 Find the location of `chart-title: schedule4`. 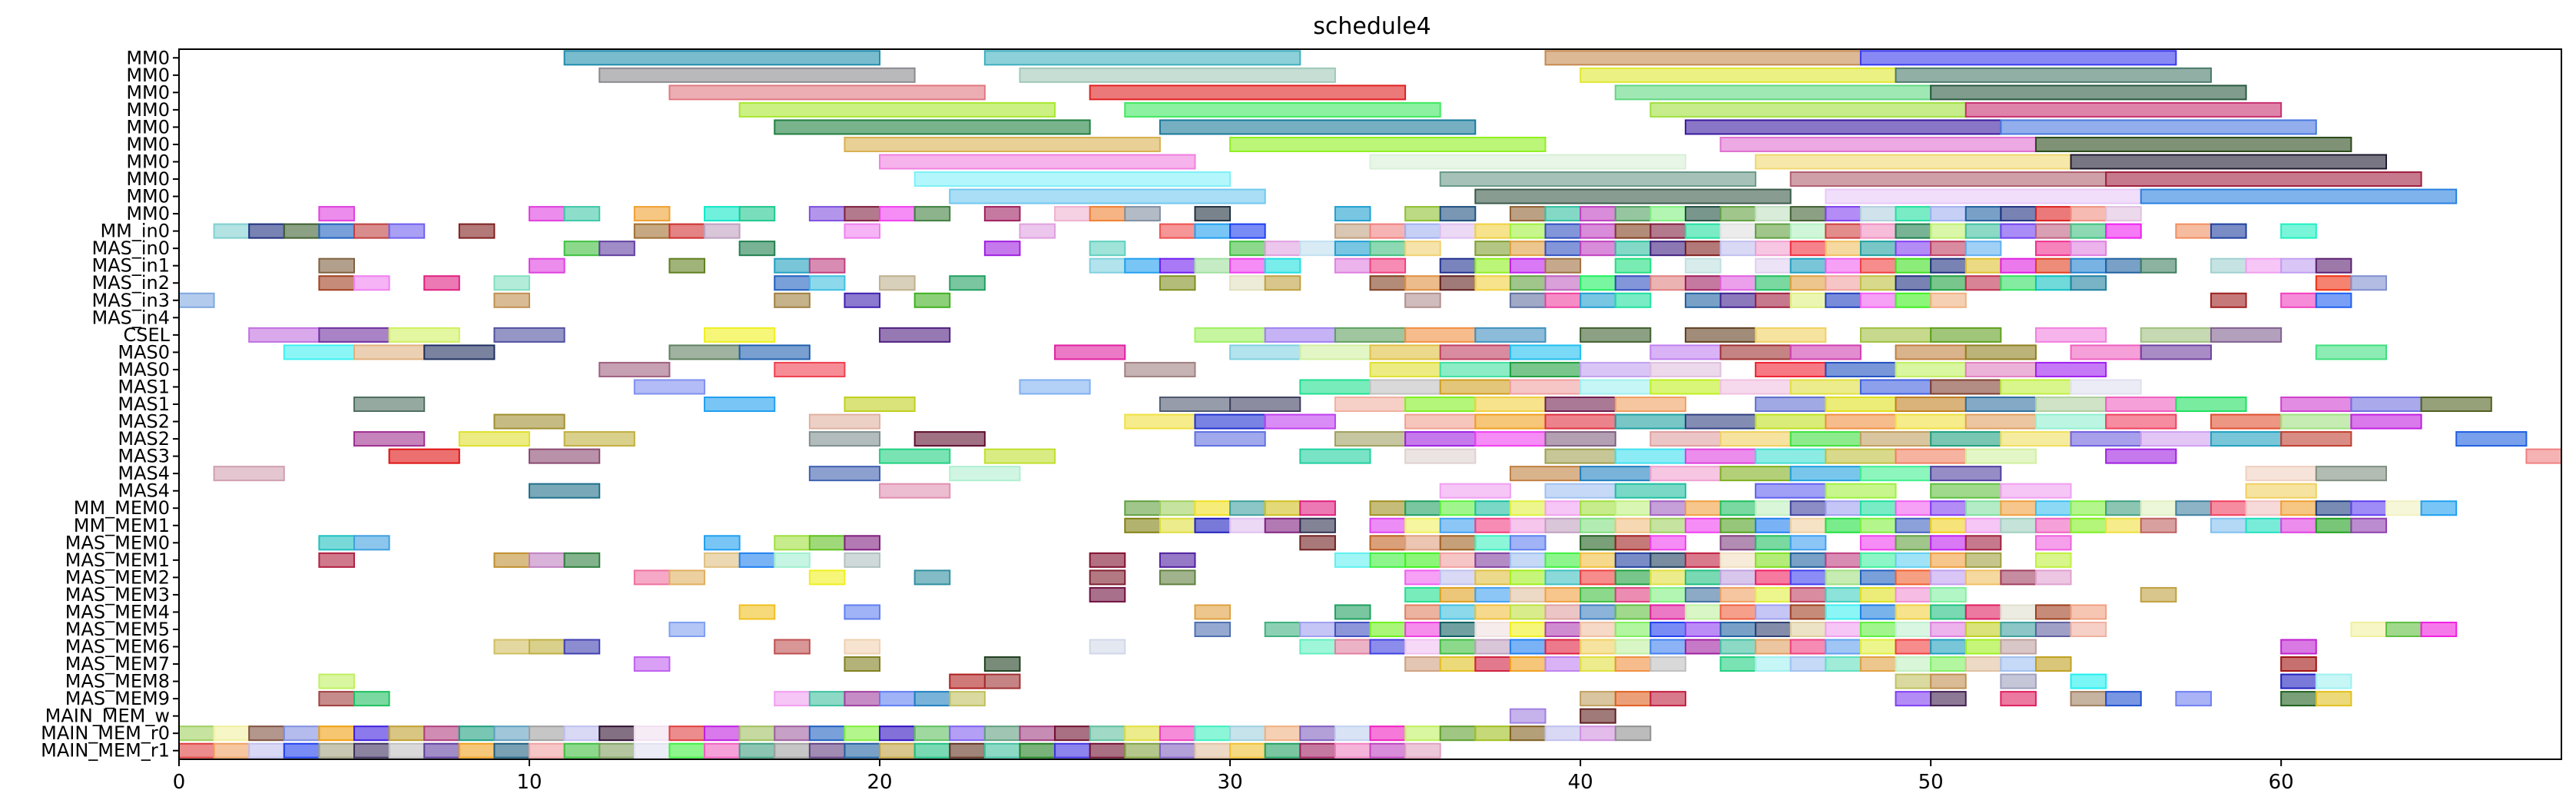

chart-title: schedule4 is located at coordinates (1372, 27).